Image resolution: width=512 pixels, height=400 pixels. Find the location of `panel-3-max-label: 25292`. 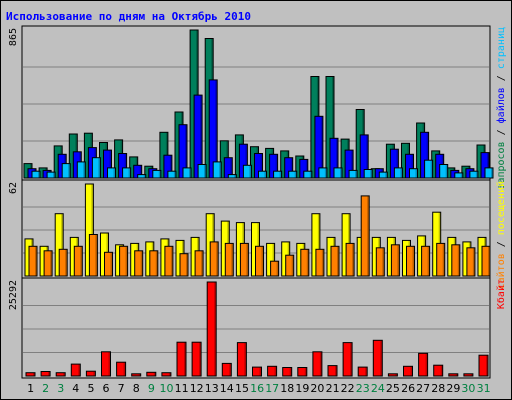

panel-3-max-label: 25292 is located at coordinates (13, 295).